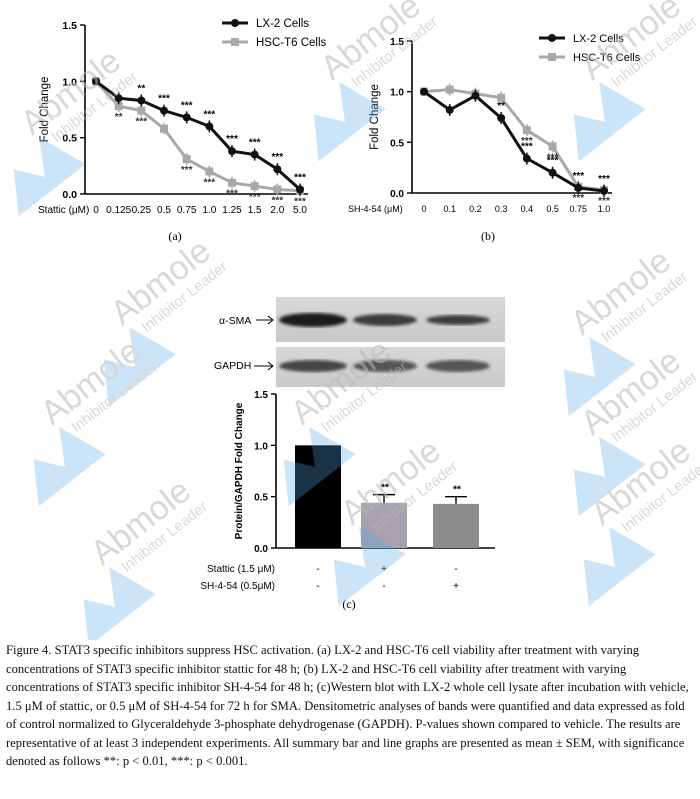 The width and height of the screenshot is (700, 799). Describe the element at coordinates (174, 236) in the screenshot. I see `panel-label: (a)` at that location.